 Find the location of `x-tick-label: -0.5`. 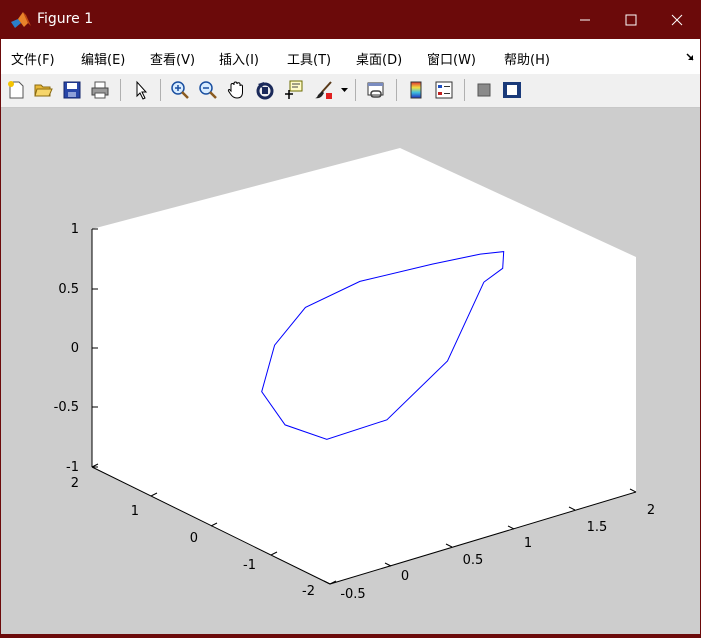

x-tick-label: -0.5 is located at coordinates (352, 594).